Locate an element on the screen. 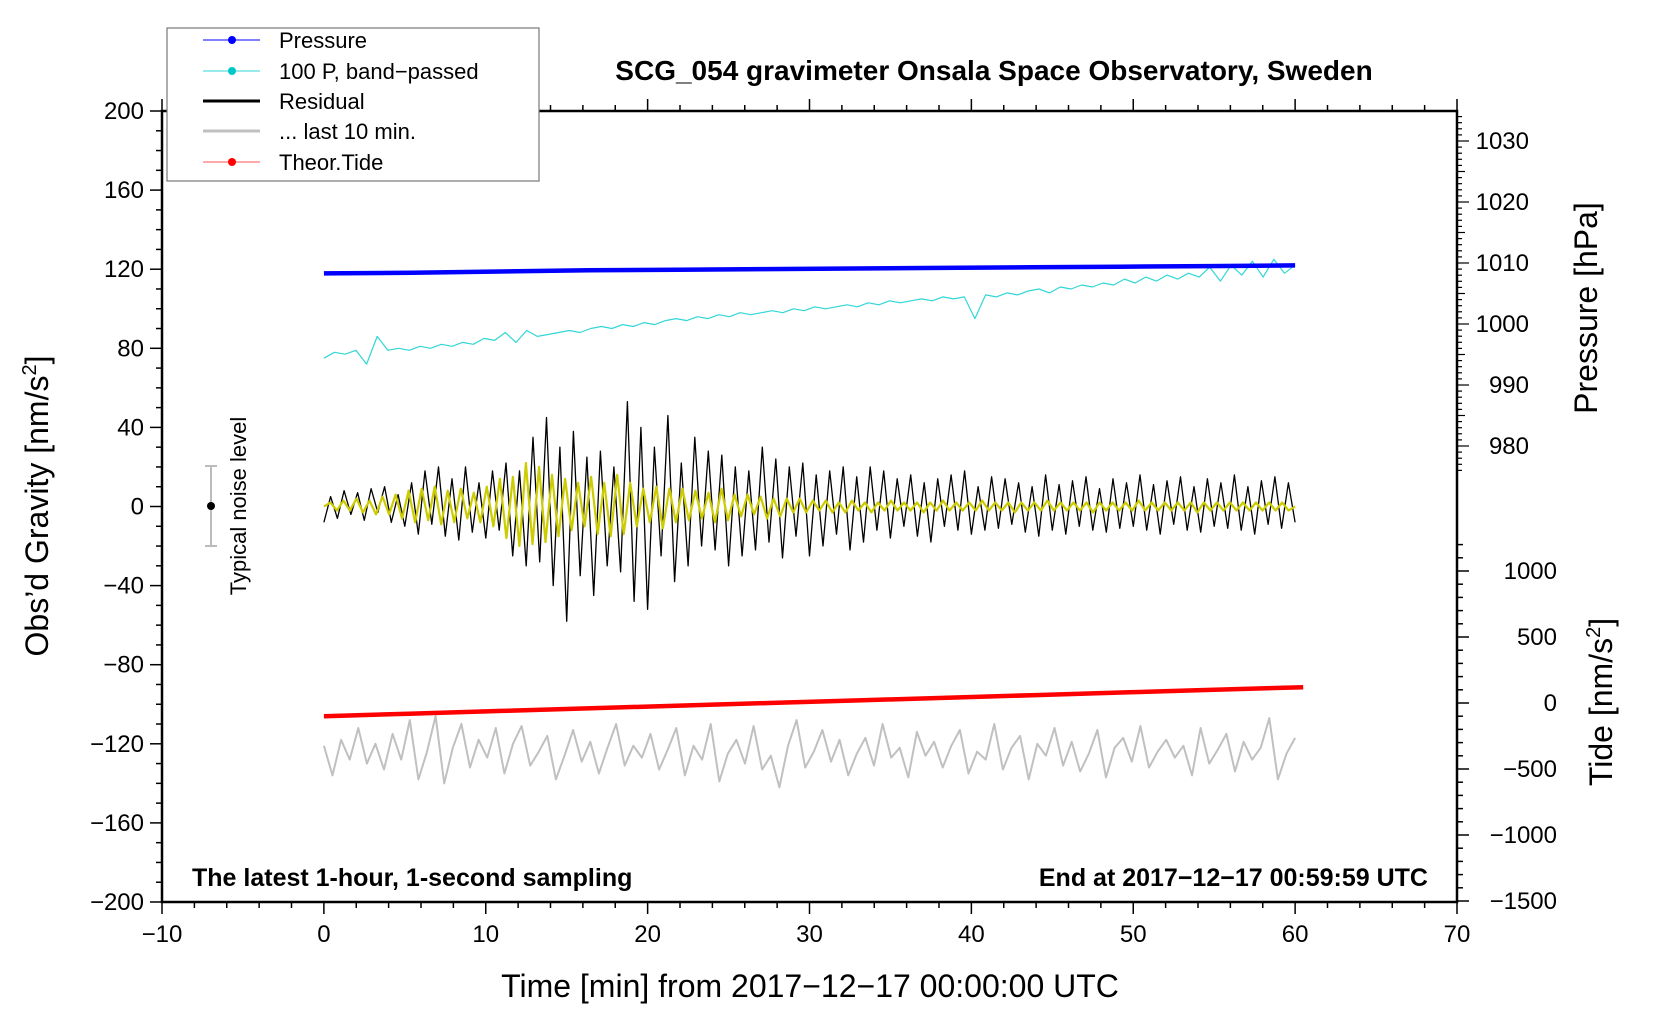 Image resolution: width=1660 pixels, height=1020 pixels. svg-text: ... last 10 min. is located at coordinates (347, 131).